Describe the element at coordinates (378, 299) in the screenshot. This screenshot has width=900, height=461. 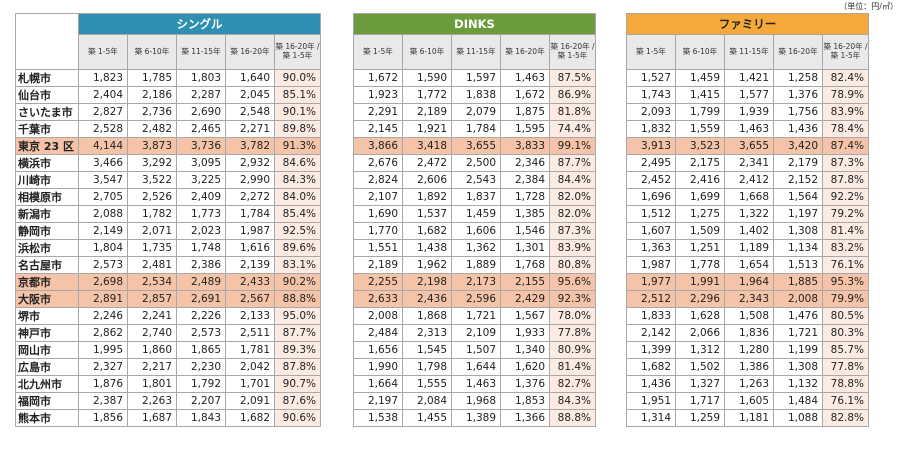
I see `rent-cell: 2,633` at that location.